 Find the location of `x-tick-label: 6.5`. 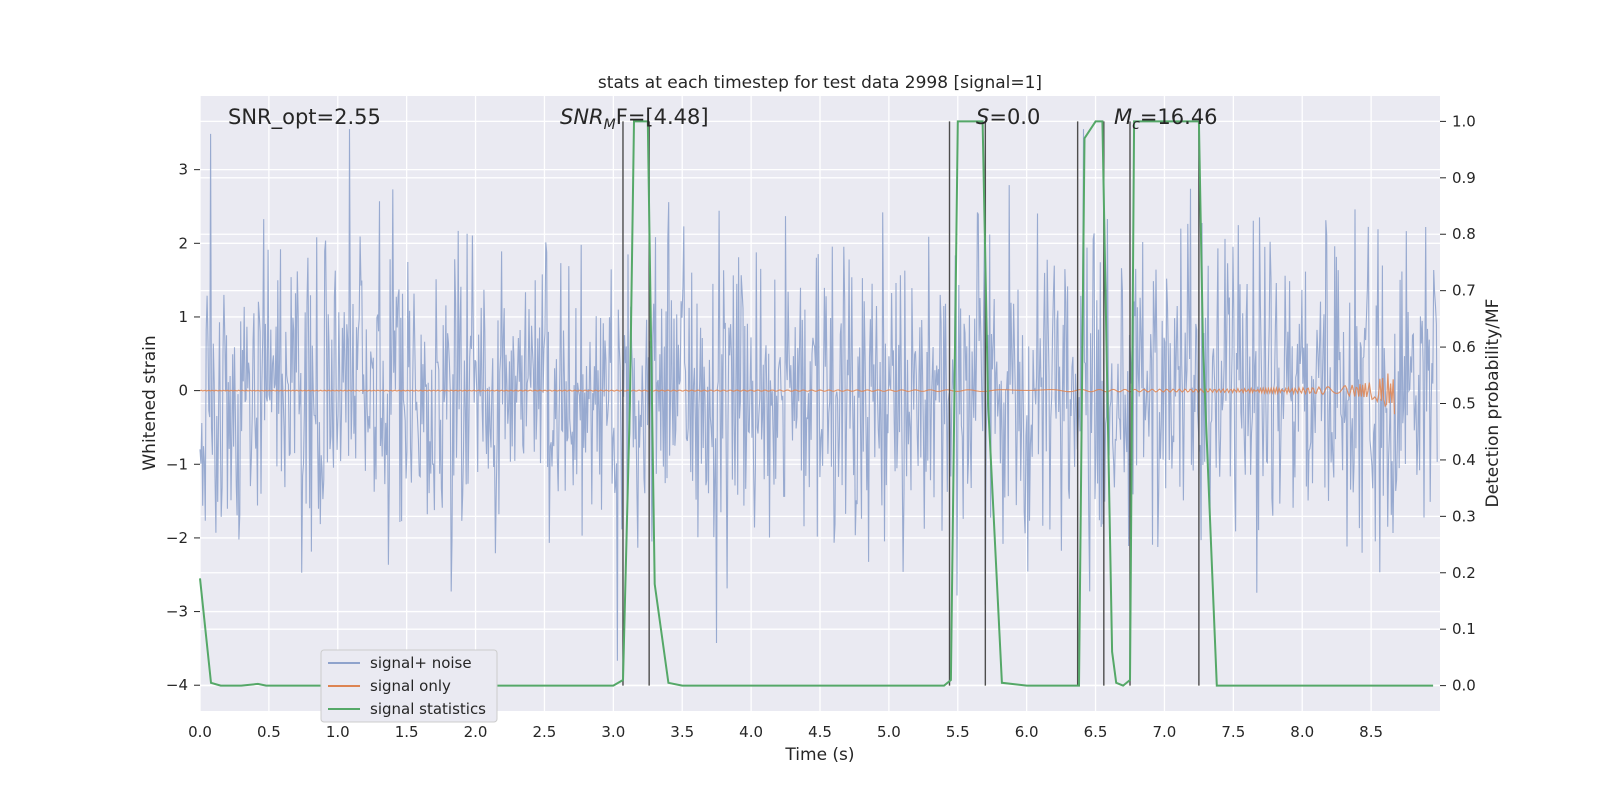

x-tick-label: 6.5 is located at coordinates (1096, 732).